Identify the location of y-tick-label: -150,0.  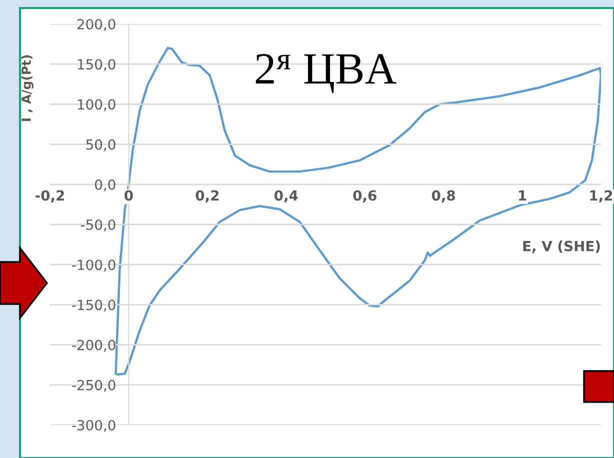
(94, 306).